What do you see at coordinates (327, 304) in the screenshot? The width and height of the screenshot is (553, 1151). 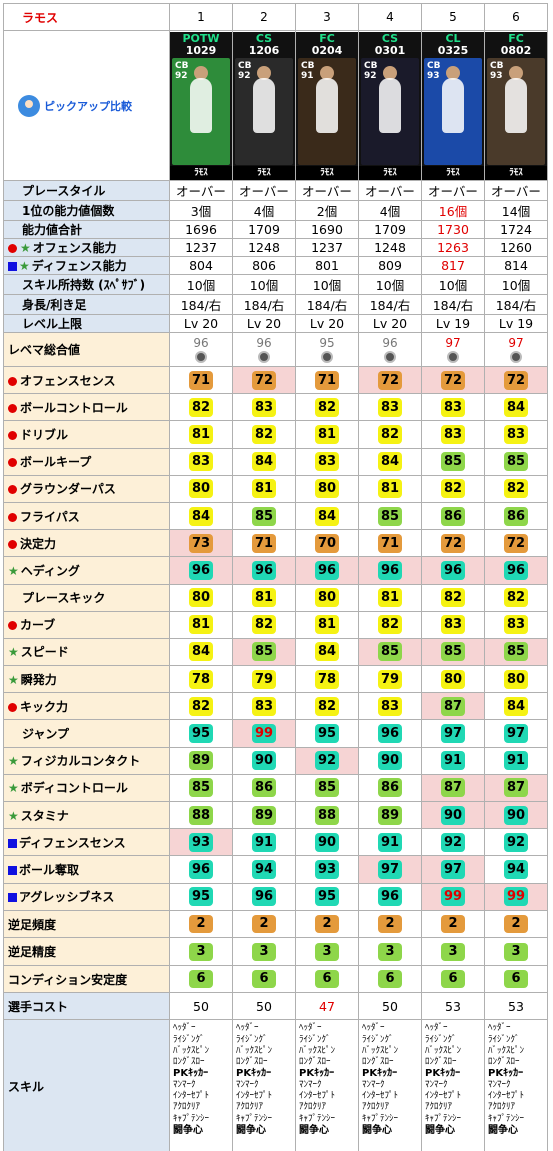 I see `info-value: 184/右` at bounding box center [327, 304].